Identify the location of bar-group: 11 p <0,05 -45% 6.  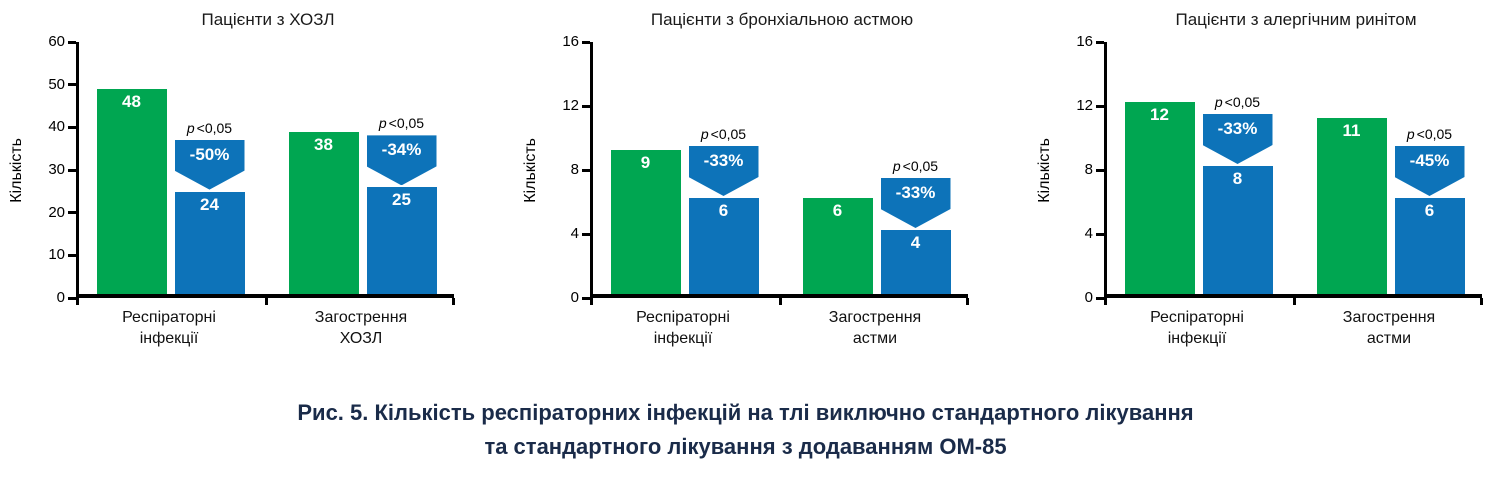
(1390, 206).